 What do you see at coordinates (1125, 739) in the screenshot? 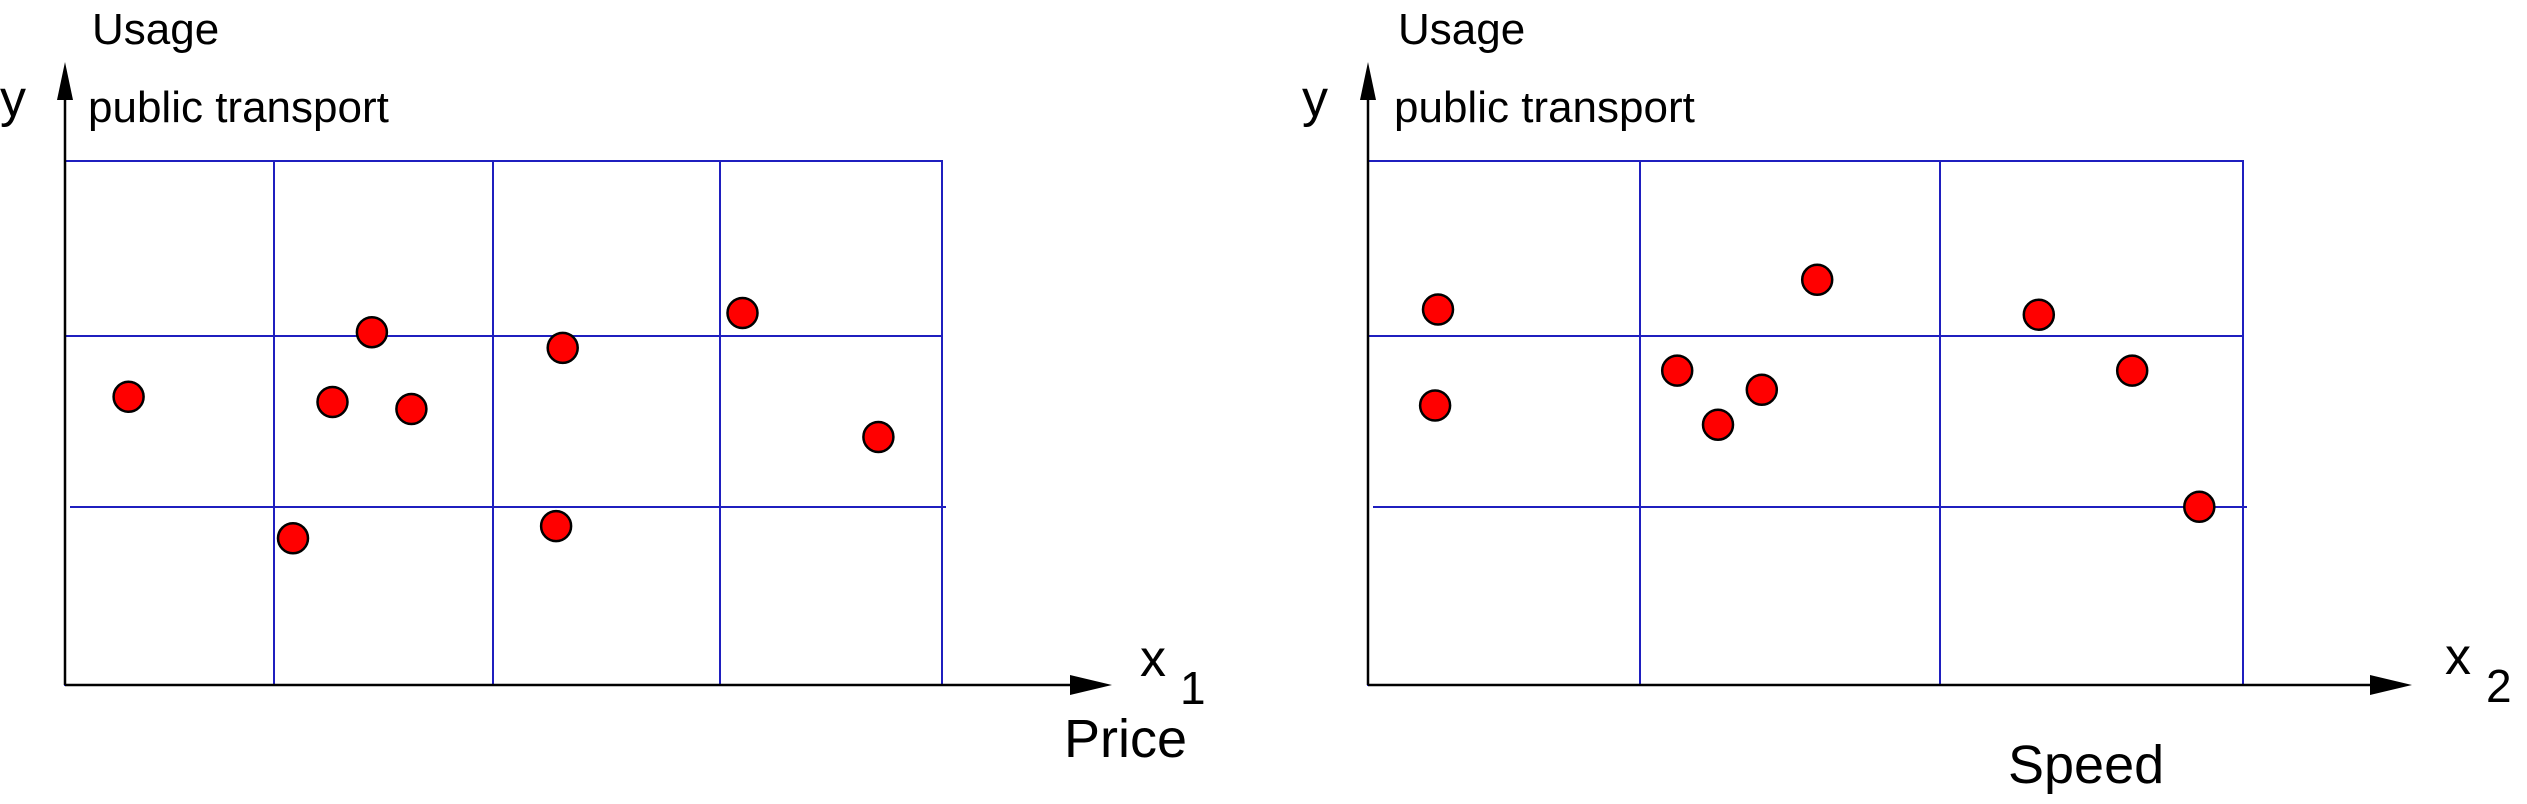
I see `x-axis-label: Price` at bounding box center [1125, 739].